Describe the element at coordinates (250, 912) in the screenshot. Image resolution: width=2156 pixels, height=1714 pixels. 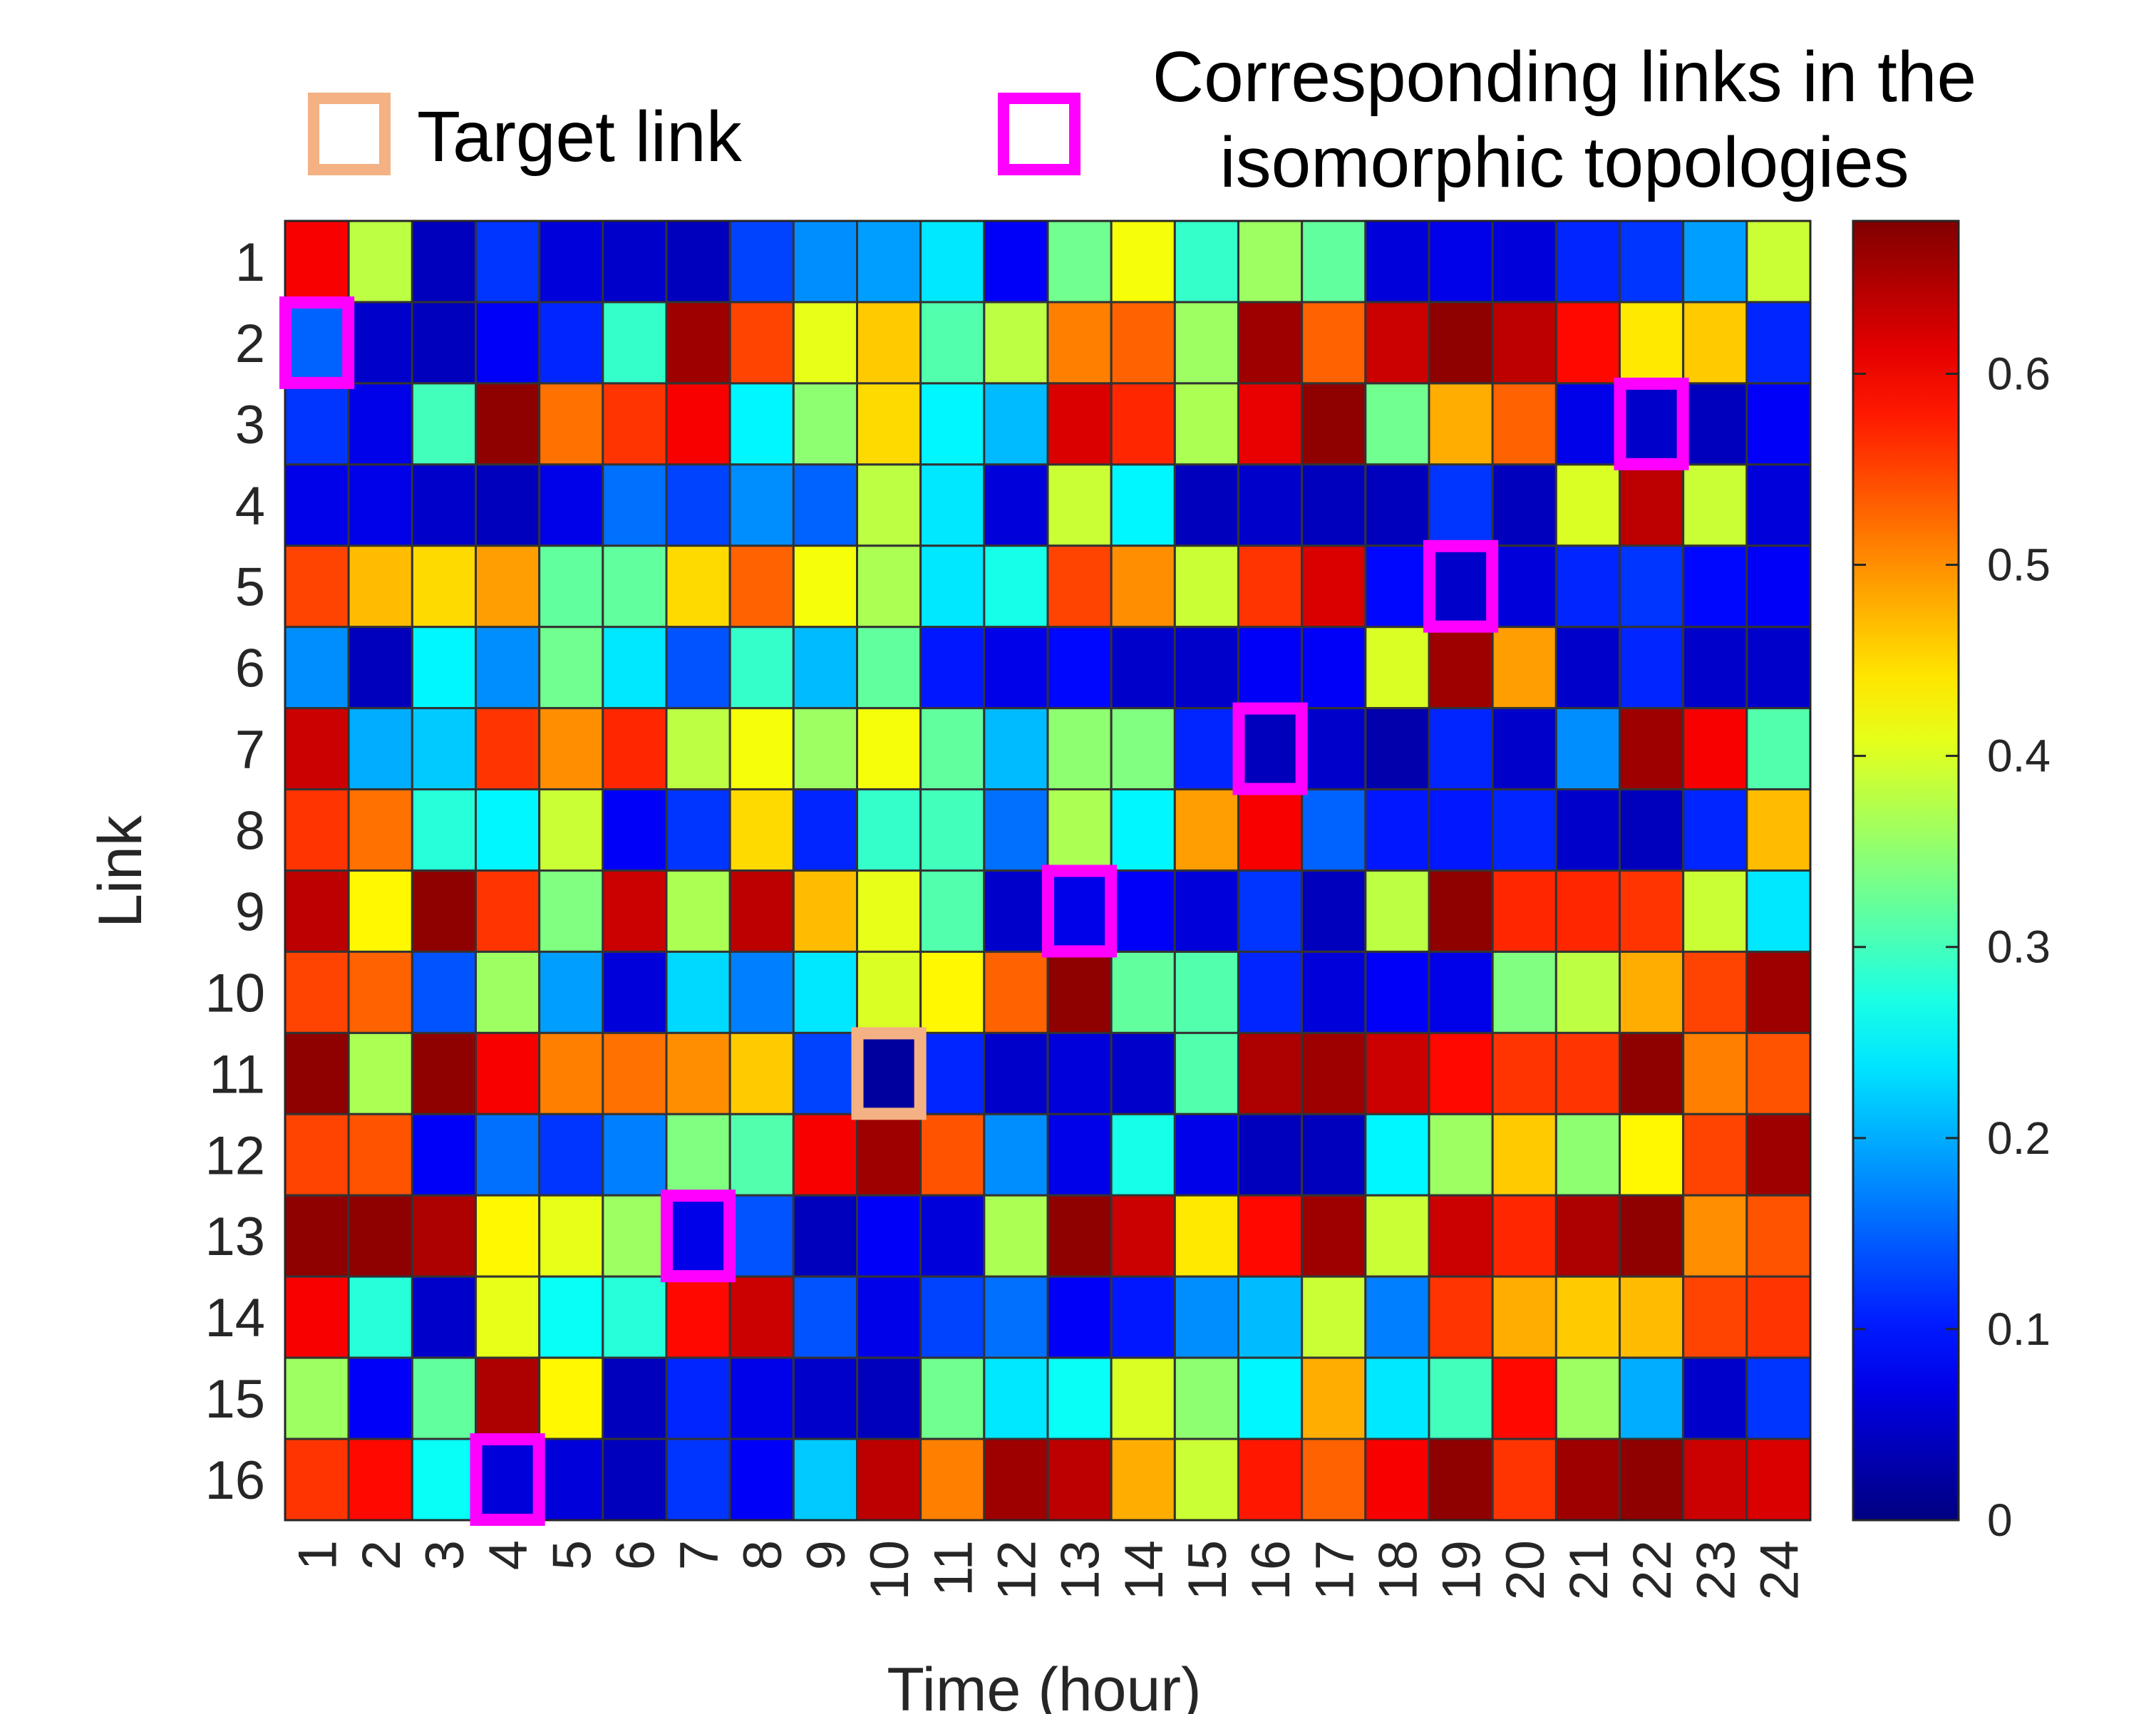
I see `y-tick-label: 9` at that location.